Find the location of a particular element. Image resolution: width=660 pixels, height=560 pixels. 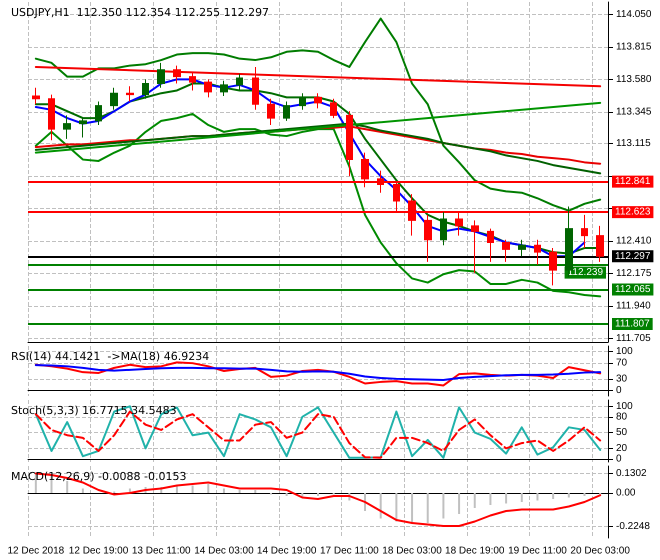

x-tick-label: 12 Dec 19:00 is located at coordinates (98, 551).